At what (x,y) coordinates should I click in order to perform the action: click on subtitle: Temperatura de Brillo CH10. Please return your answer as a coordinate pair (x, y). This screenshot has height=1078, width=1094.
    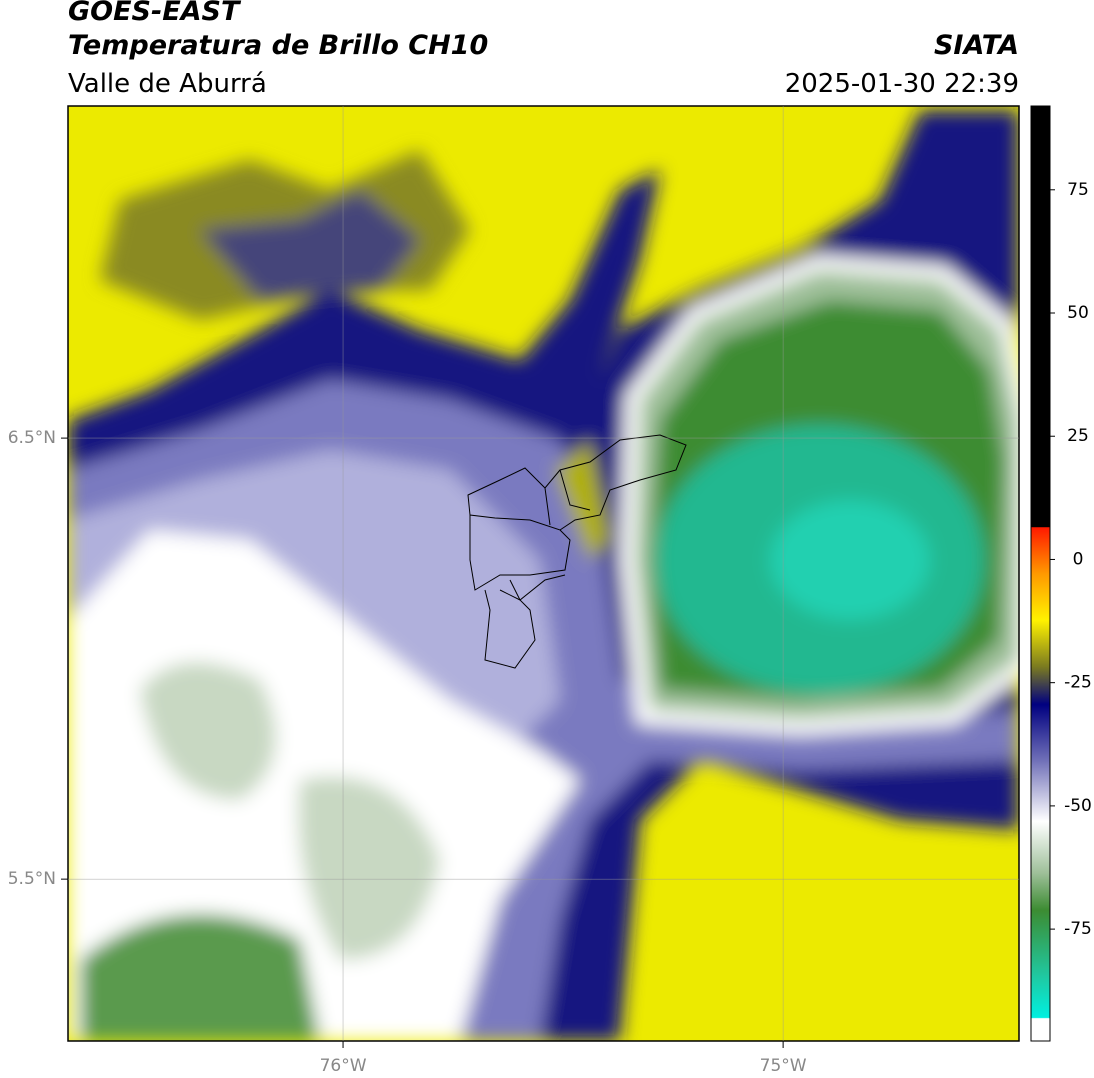
    Looking at the image, I should click on (278, 45).